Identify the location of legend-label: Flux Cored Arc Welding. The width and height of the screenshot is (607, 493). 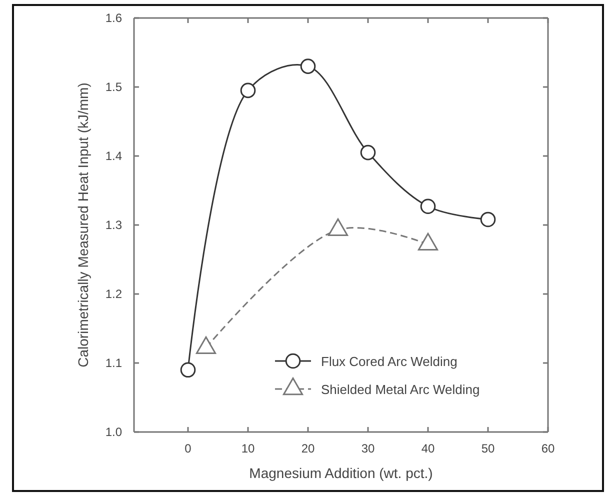
(389, 361).